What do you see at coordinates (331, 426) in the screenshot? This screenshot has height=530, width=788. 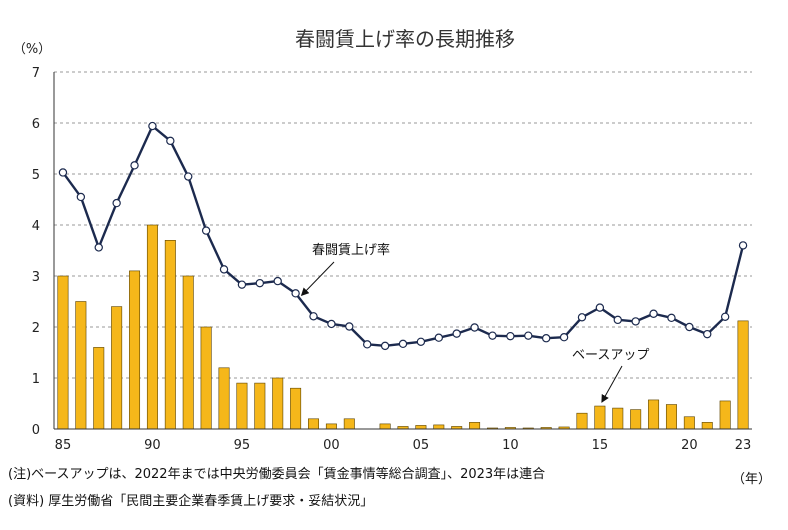 I see `bar-2000` at bounding box center [331, 426].